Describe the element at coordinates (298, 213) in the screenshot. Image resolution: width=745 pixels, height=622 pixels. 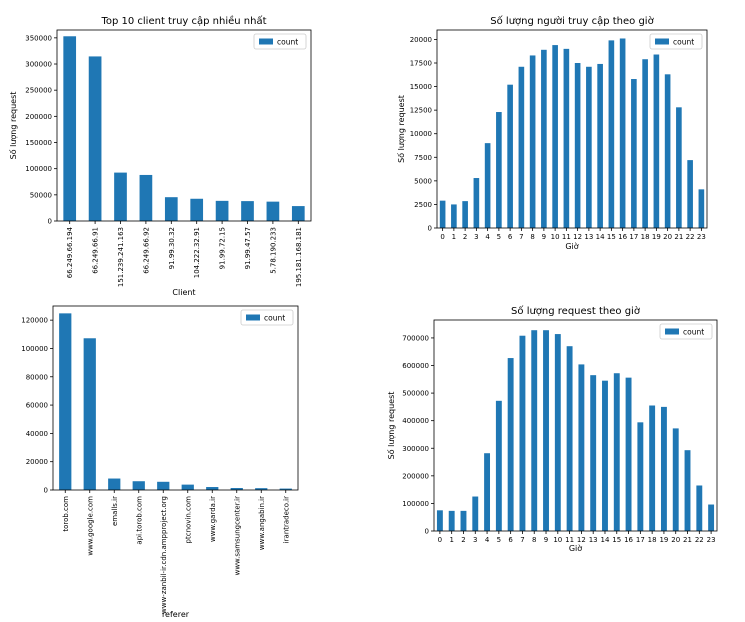
I see `bar-195.181.168.181` at that location.